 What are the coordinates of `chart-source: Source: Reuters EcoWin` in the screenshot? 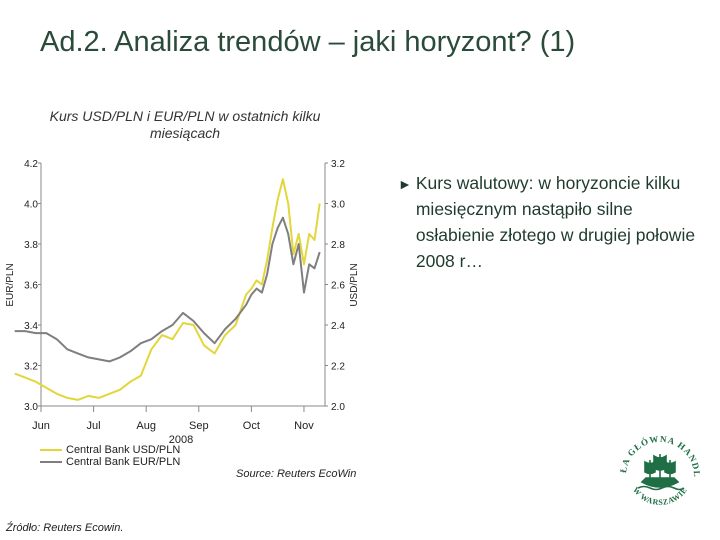 It's located at (296, 474).